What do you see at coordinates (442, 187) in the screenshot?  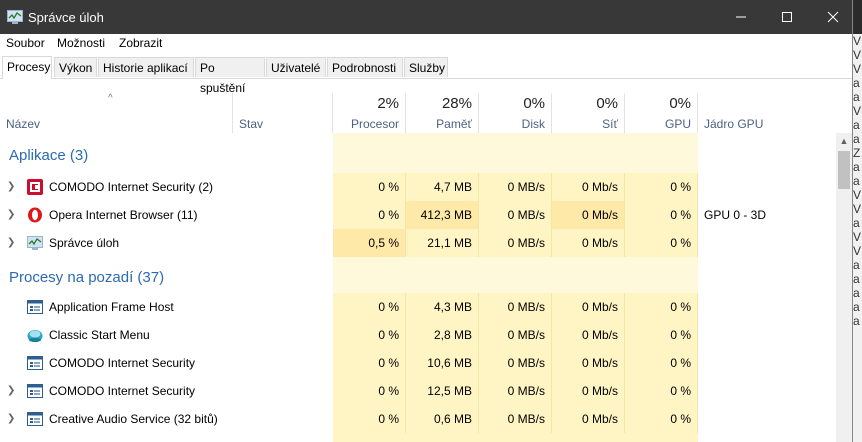 I see `memory-value: 4,7 MB` at bounding box center [442, 187].